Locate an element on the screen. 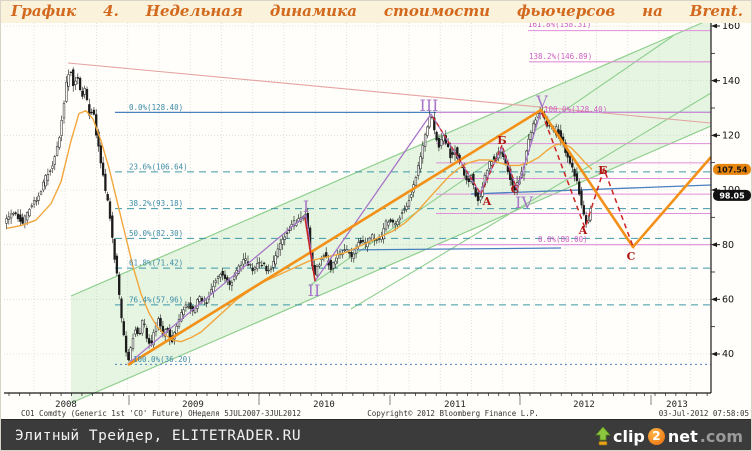 The height and width of the screenshot is (451, 752). chart-text: 60 is located at coordinates (728, 300).